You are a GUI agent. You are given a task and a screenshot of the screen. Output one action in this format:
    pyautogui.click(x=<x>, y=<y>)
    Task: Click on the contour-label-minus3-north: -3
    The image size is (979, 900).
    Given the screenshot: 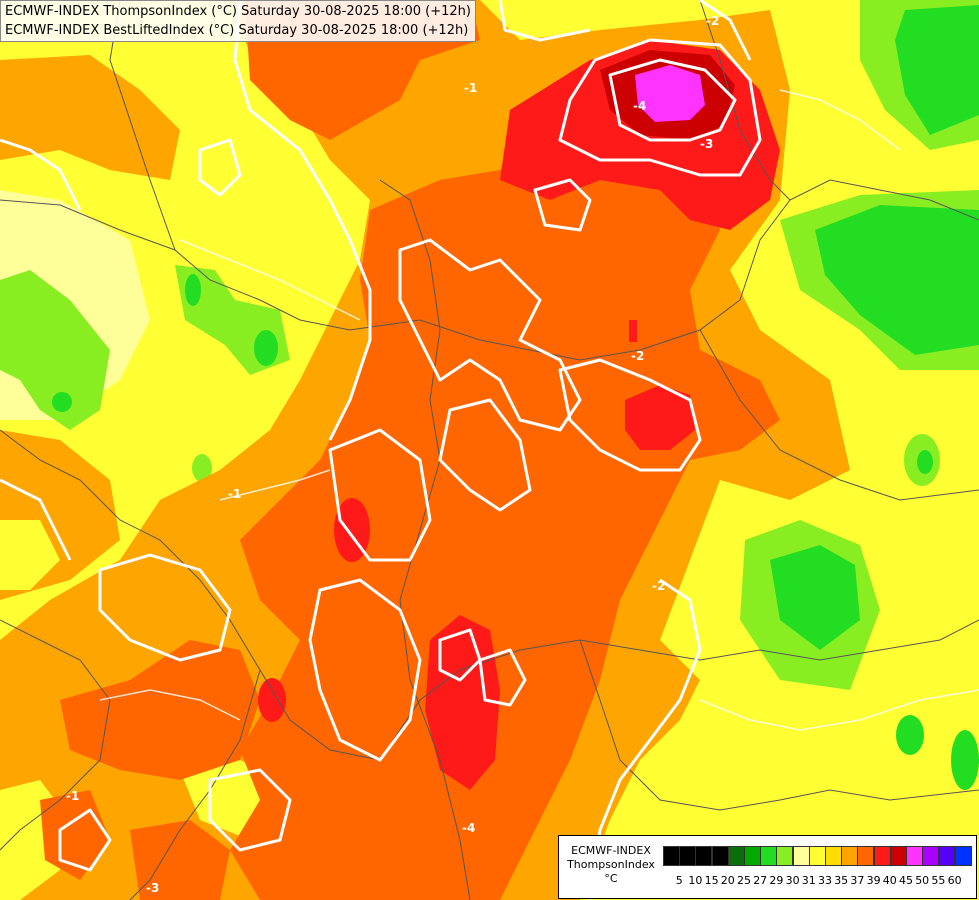 What is the action you would take?
    pyautogui.click(x=706, y=144)
    